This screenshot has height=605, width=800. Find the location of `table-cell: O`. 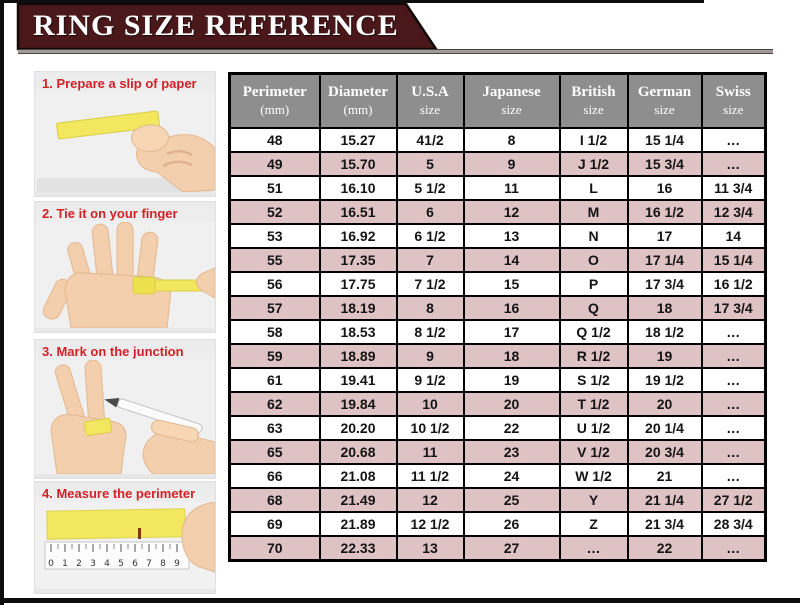

table-cell: O is located at coordinates (593, 260).